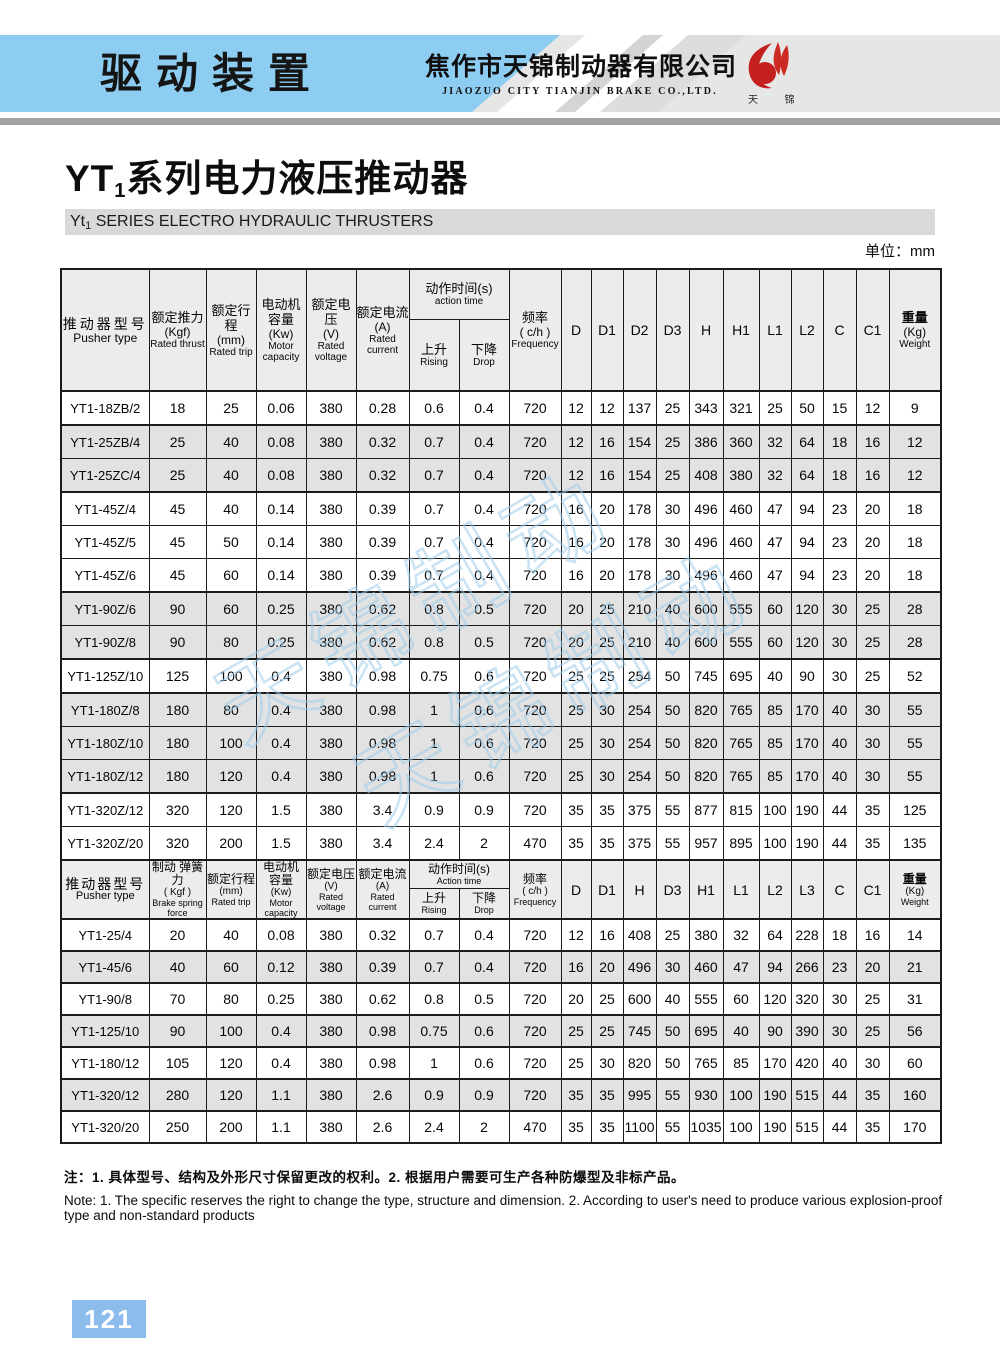  Describe the element at coordinates (915, 408) in the screenshot. I see `value-cell: 9` at that location.